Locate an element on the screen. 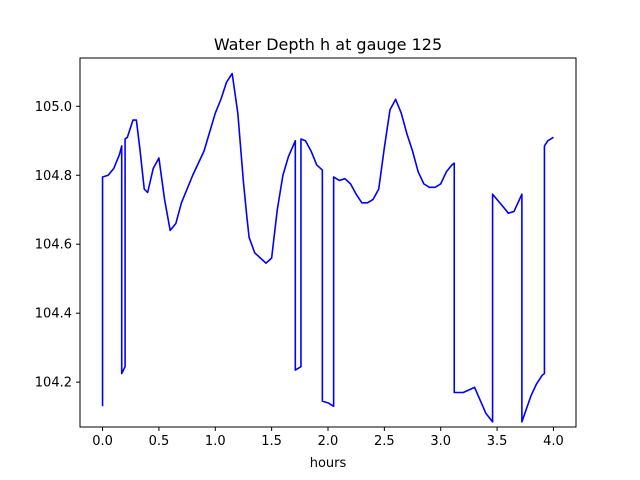 This screenshot has width=640, height=480. y-tick-label: 105.0 is located at coordinates (53, 107).